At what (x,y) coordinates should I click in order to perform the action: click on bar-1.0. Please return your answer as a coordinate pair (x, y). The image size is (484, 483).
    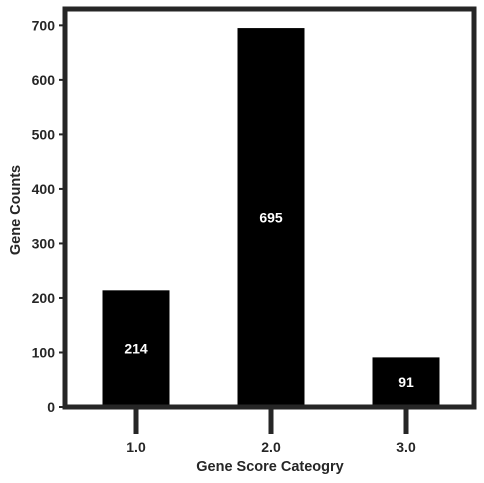
    Looking at the image, I should click on (136, 348).